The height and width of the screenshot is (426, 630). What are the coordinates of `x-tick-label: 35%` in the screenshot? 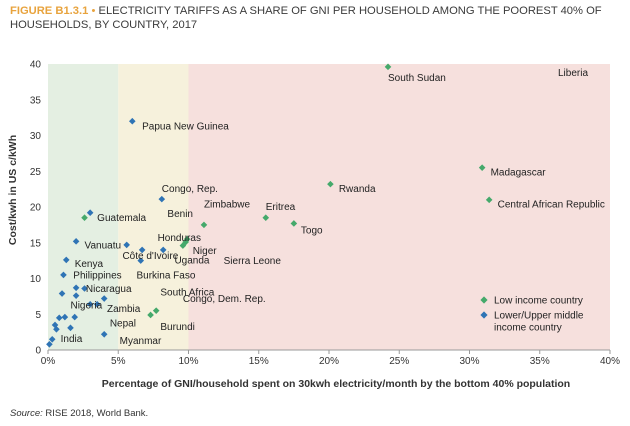 It's located at (540, 361).